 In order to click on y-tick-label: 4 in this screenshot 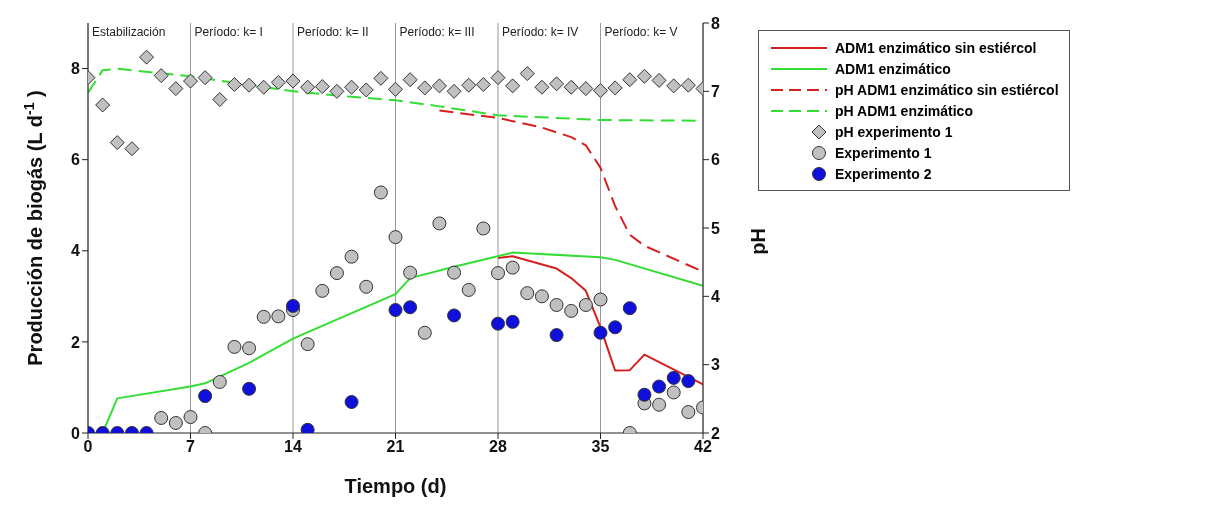, I will do `click(76, 251)`.